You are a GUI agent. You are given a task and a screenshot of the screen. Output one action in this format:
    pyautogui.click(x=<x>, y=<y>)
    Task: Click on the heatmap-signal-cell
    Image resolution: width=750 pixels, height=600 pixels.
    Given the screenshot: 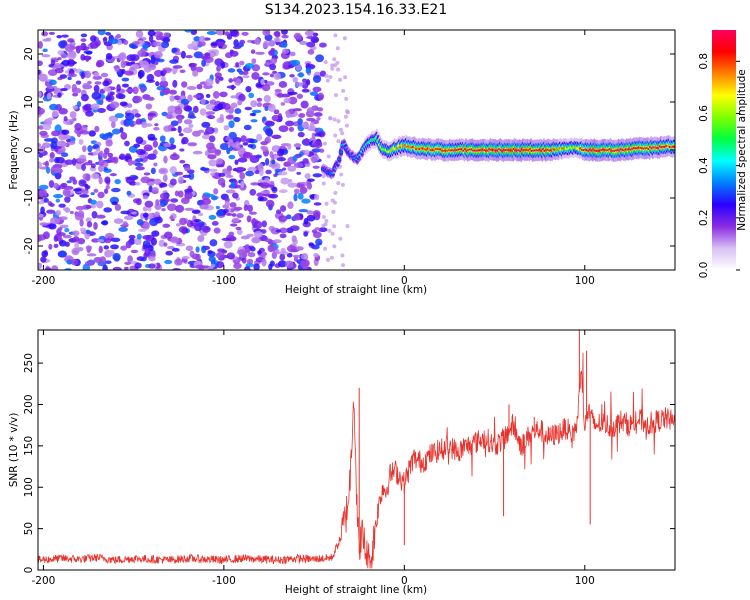 What is the action you would take?
    pyautogui.click(x=673, y=146)
    